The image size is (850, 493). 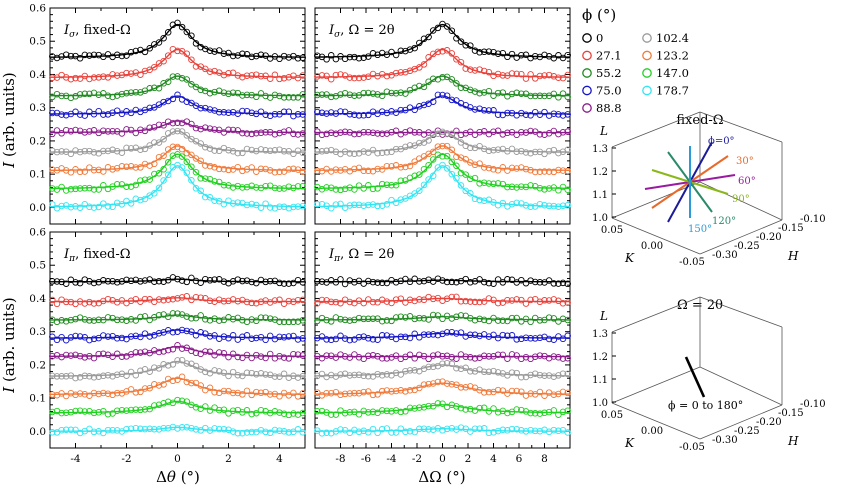 I want to click on y-tick-label: 0.5, so click(x=37, y=42).